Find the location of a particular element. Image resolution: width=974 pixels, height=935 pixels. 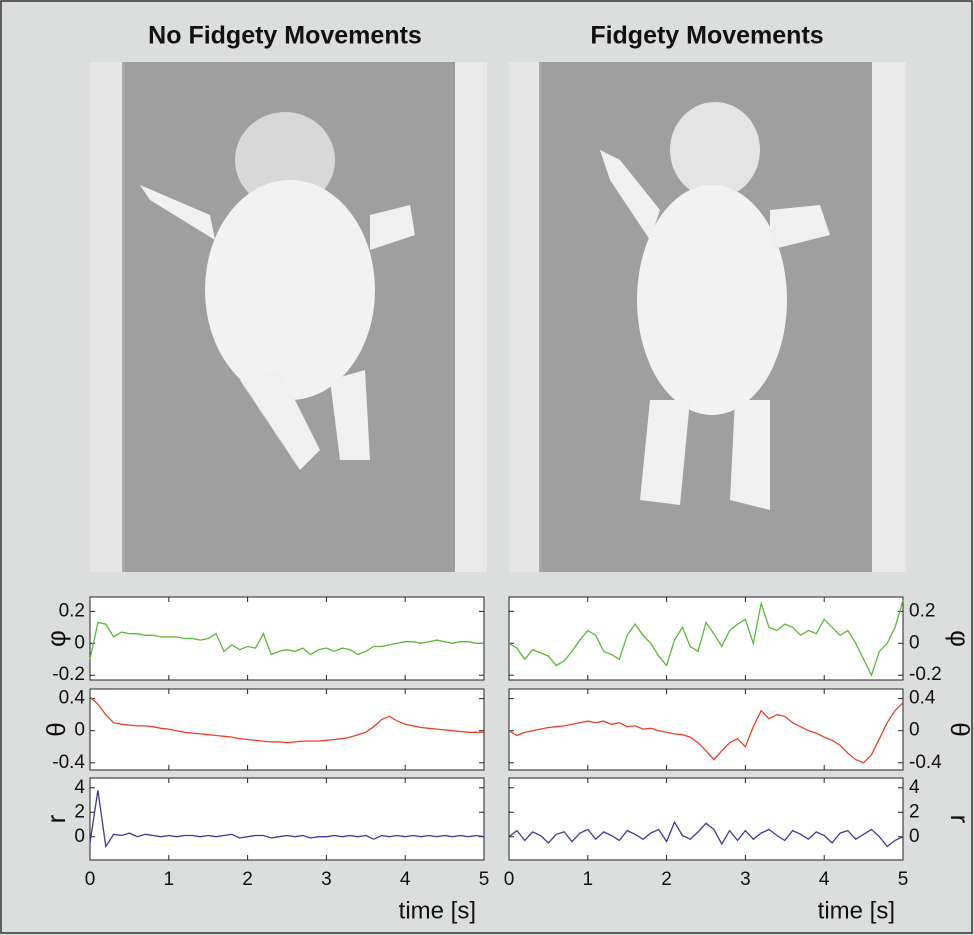

panel-title: No Fidgety Movements is located at coordinates (285, 36).